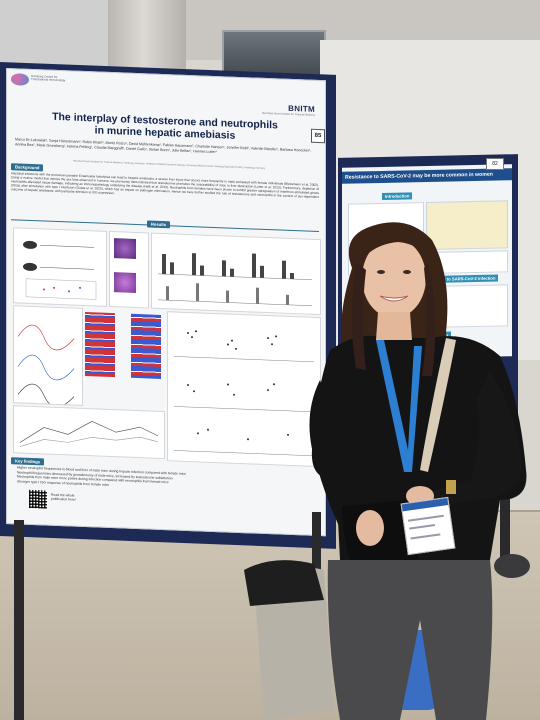 This screenshot has height=720, width=540. Describe the element at coordinates (512, 566) in the screenshot. I see `stand-base` at that location.